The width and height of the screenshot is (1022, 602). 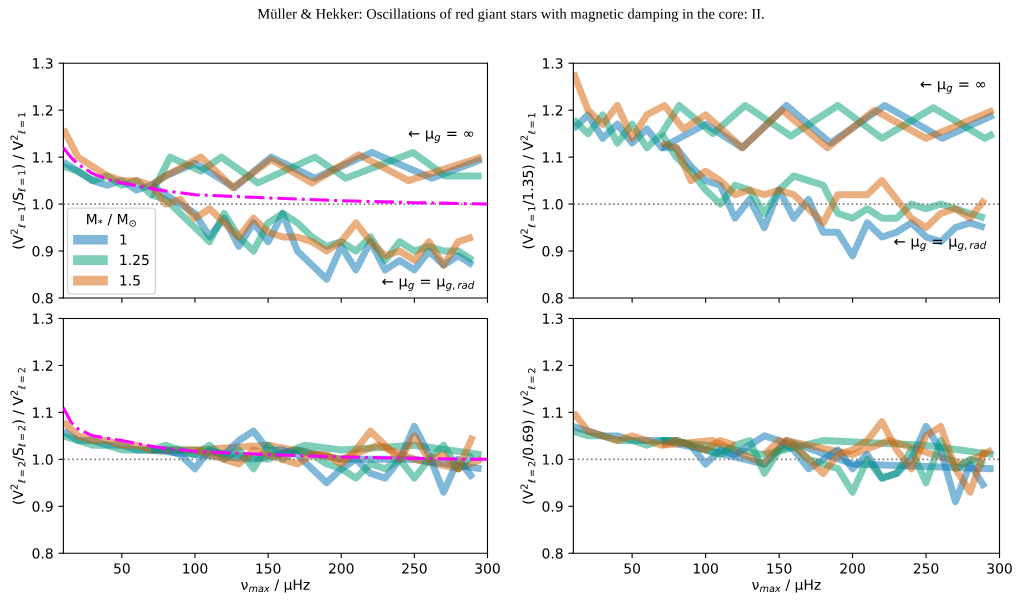 What do you see at coordinates (134, 260) in the screenshot?
I see `legend-label: 1.25` at bounding box center [134, 260].